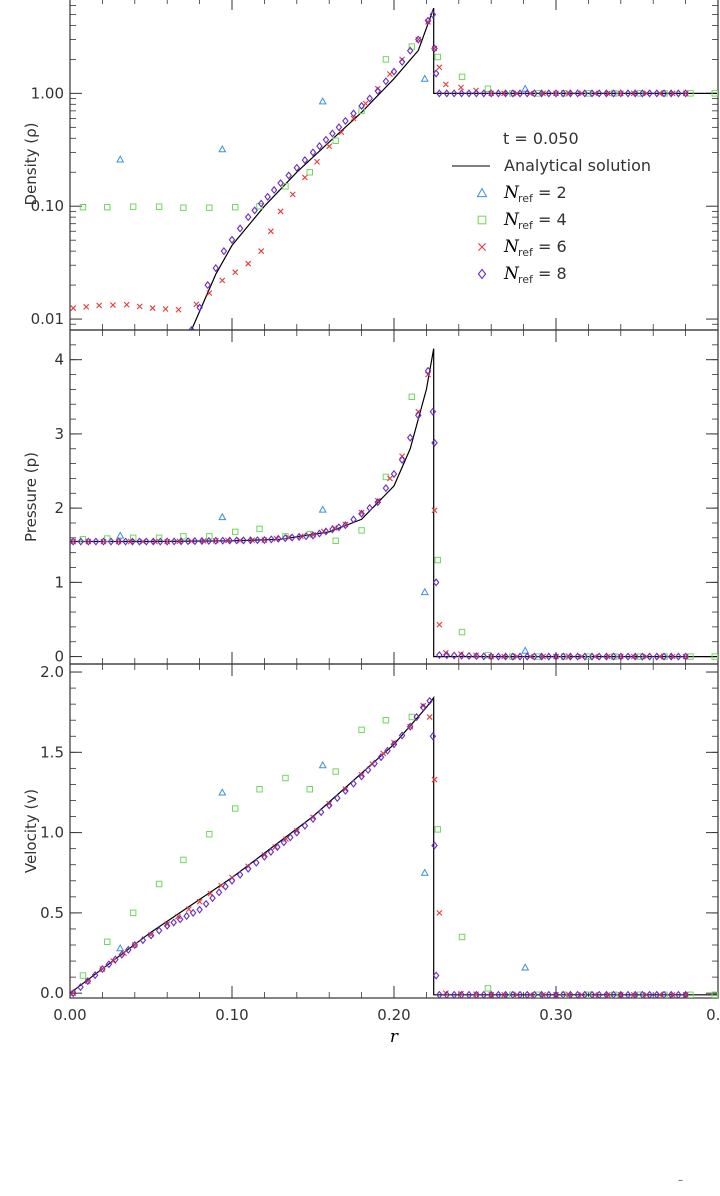  Describe the element at coordinates (59, 657) in the screenshot. I see `pressure-ytick-label: 0` at that location.